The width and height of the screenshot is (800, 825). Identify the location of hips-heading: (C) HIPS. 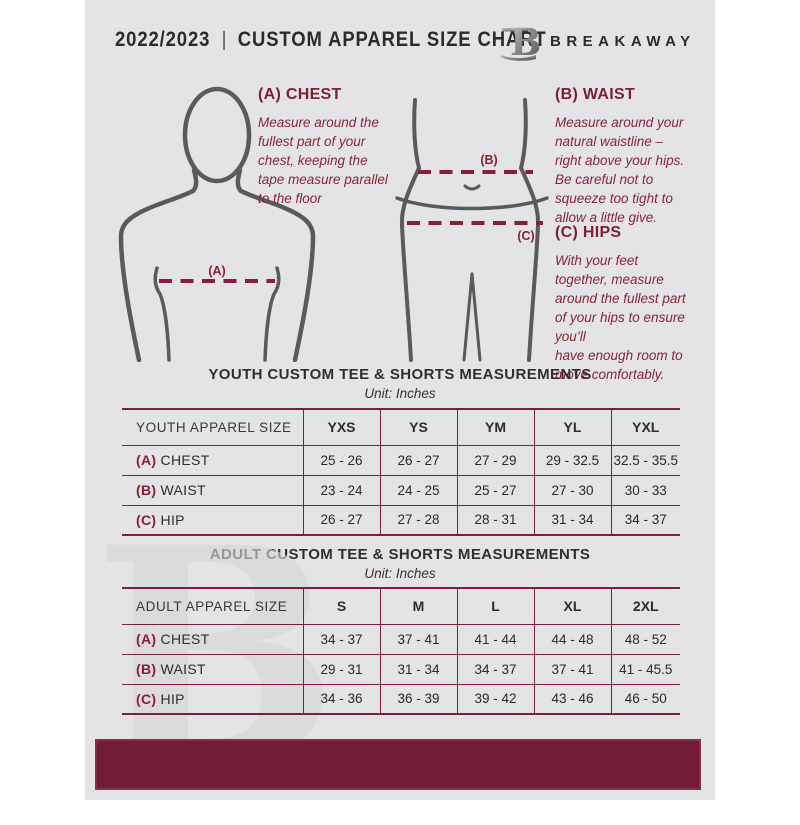
(588, 232).